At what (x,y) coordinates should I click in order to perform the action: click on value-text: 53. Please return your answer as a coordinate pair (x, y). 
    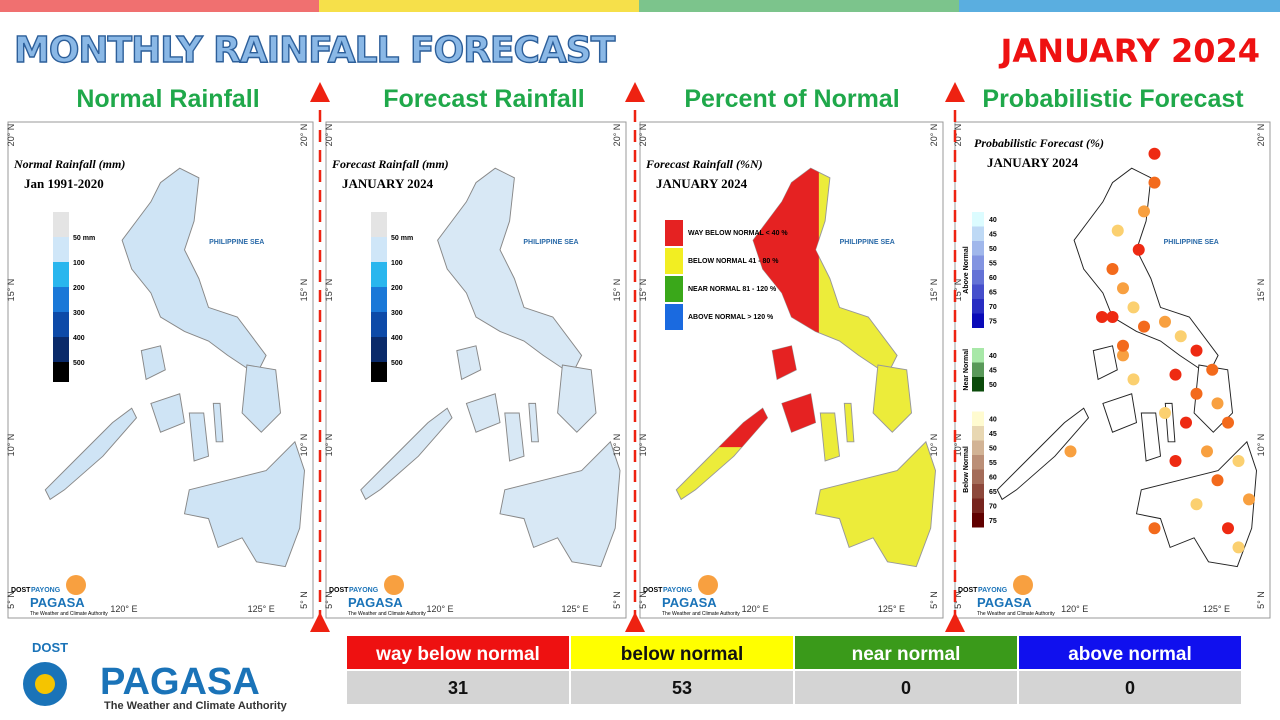
    Looking at the image, I should click on (682, 688).